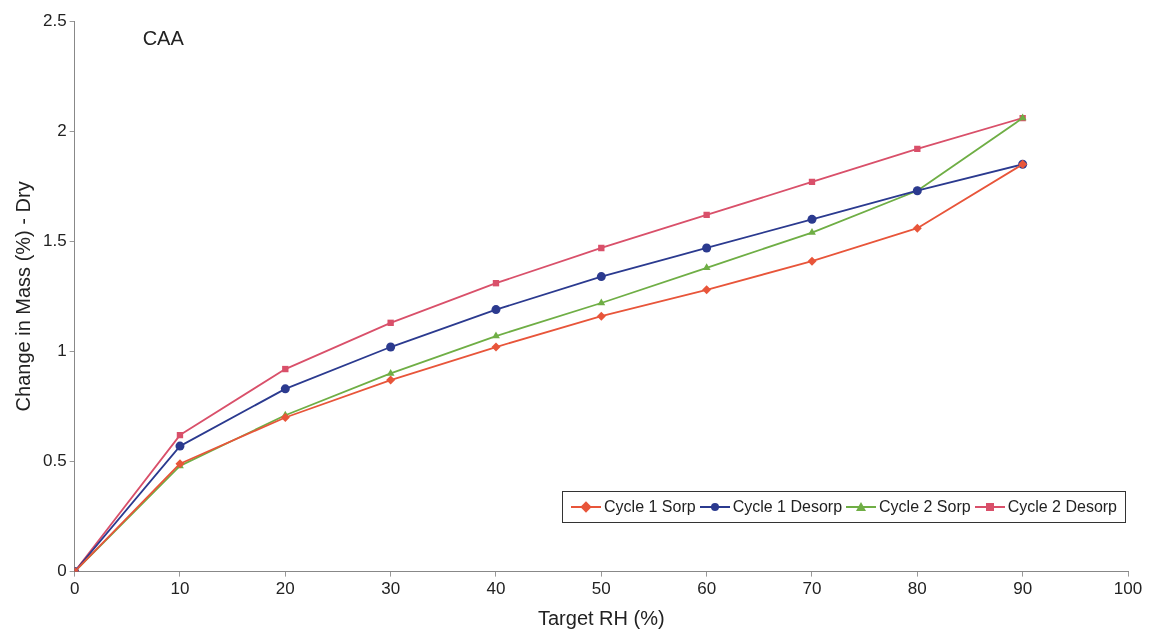 The image size is (1154, 643). Describe the element at coordinates (54, 461) in the screenshot. I see `y-tick-label: 0.5` at that location.